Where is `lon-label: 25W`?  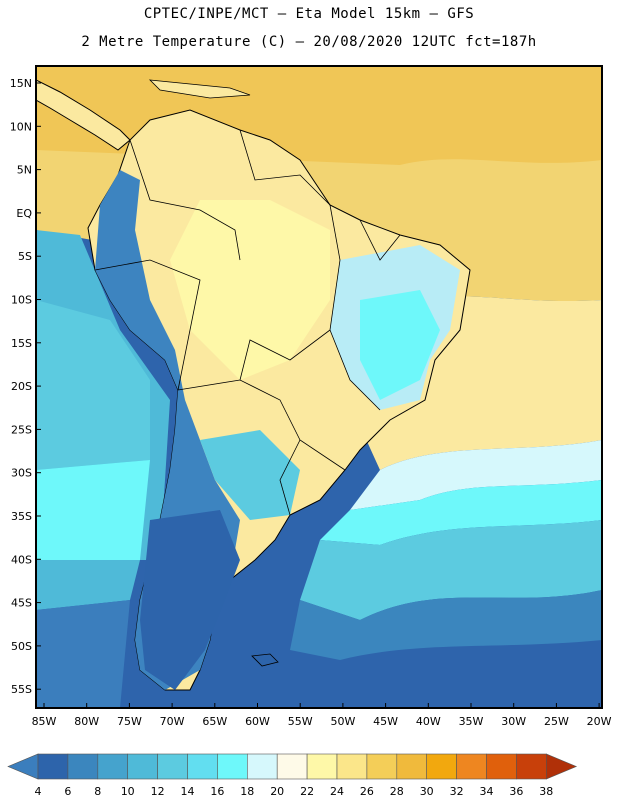 lon-label: 25W is located at coordinates (556, 721).